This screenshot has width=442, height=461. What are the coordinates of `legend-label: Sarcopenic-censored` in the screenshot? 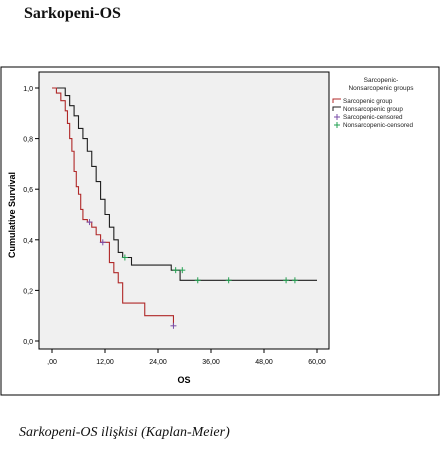 It's located at (373, 117).